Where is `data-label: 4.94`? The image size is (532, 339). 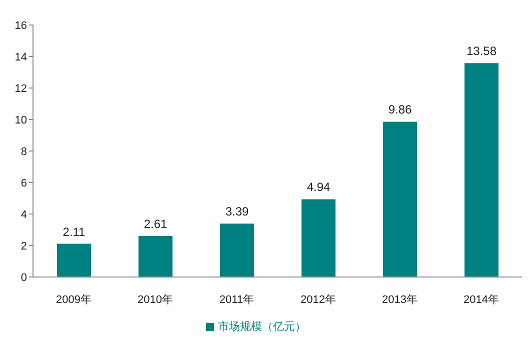 data-label: 4.94 is located at coordinates (318, 187).